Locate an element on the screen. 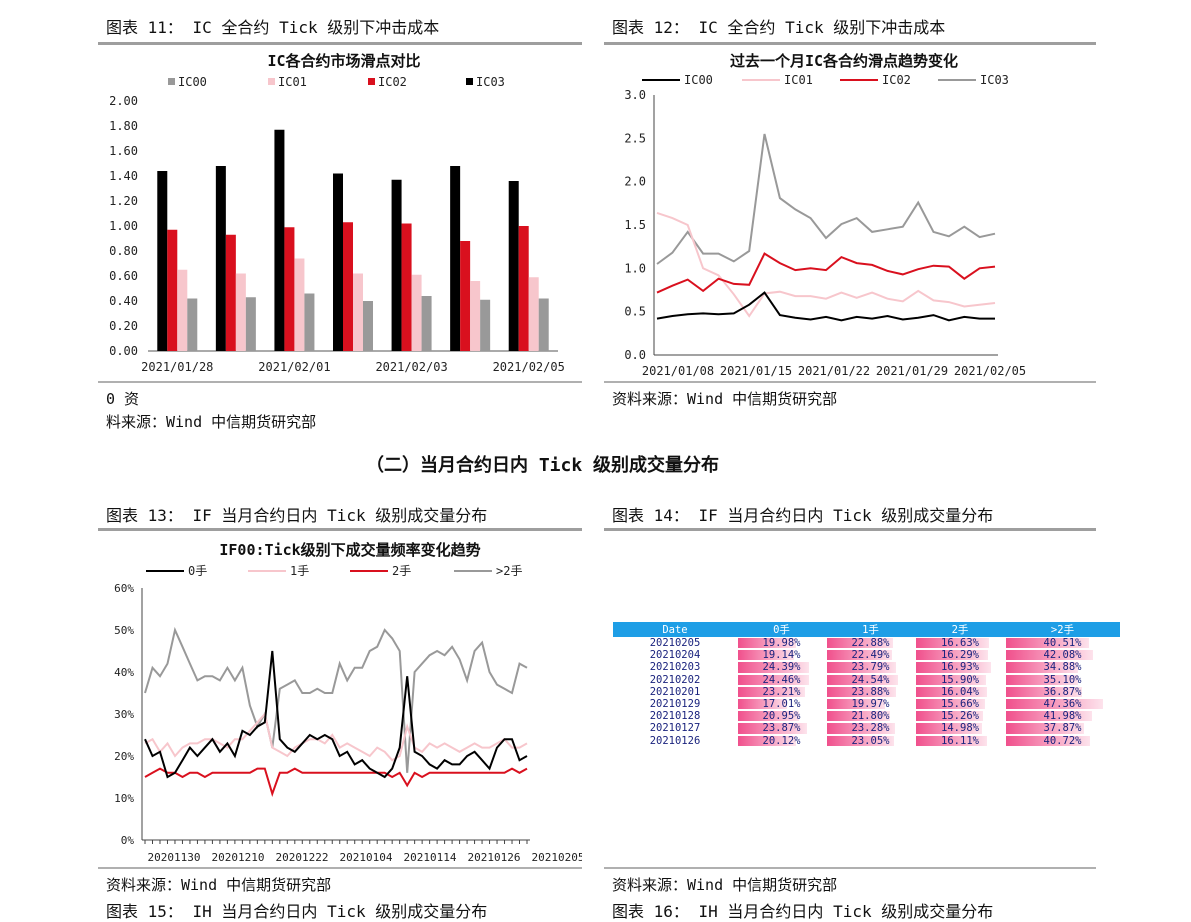  fig13-xtick-label: 20201130 is located at coordinates (174, 857).